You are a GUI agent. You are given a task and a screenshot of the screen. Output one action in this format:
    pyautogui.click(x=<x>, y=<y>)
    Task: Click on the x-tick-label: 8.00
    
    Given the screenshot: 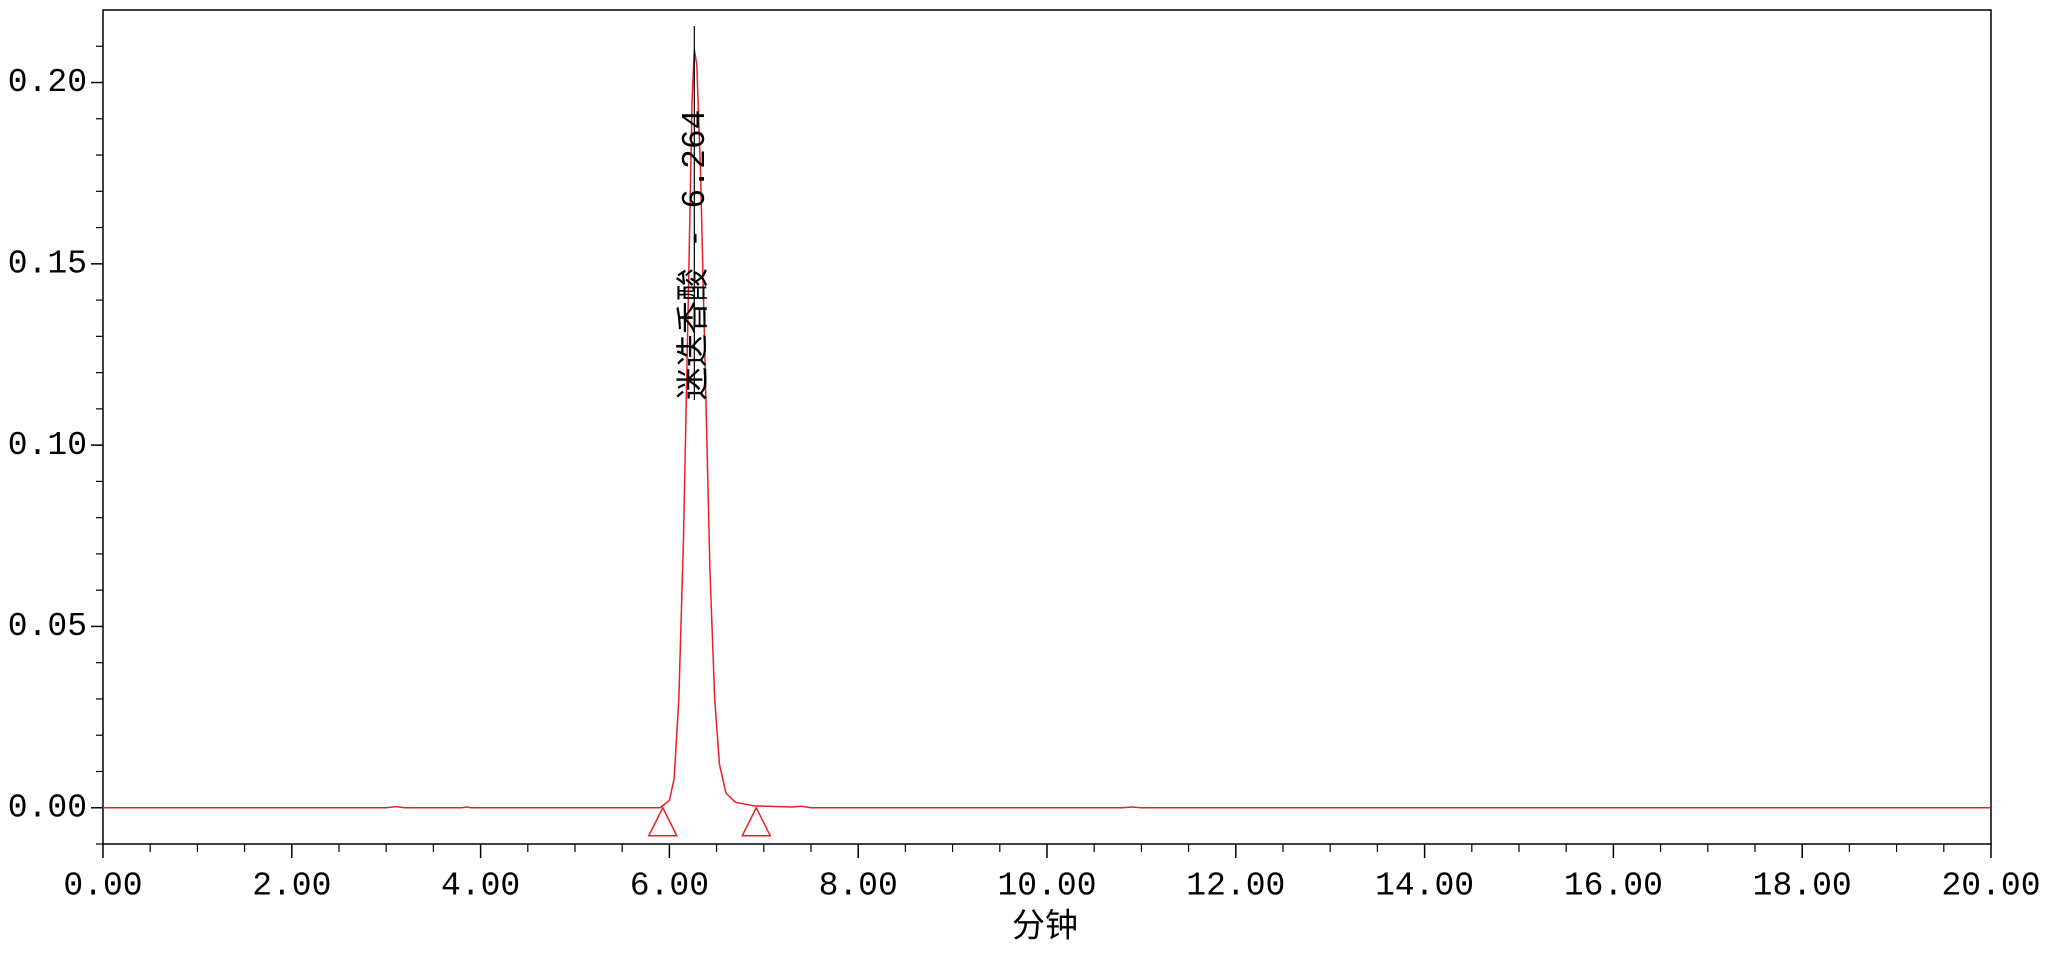 What is the action you would take?
    pyautogui.click(x=858, y=886)
    